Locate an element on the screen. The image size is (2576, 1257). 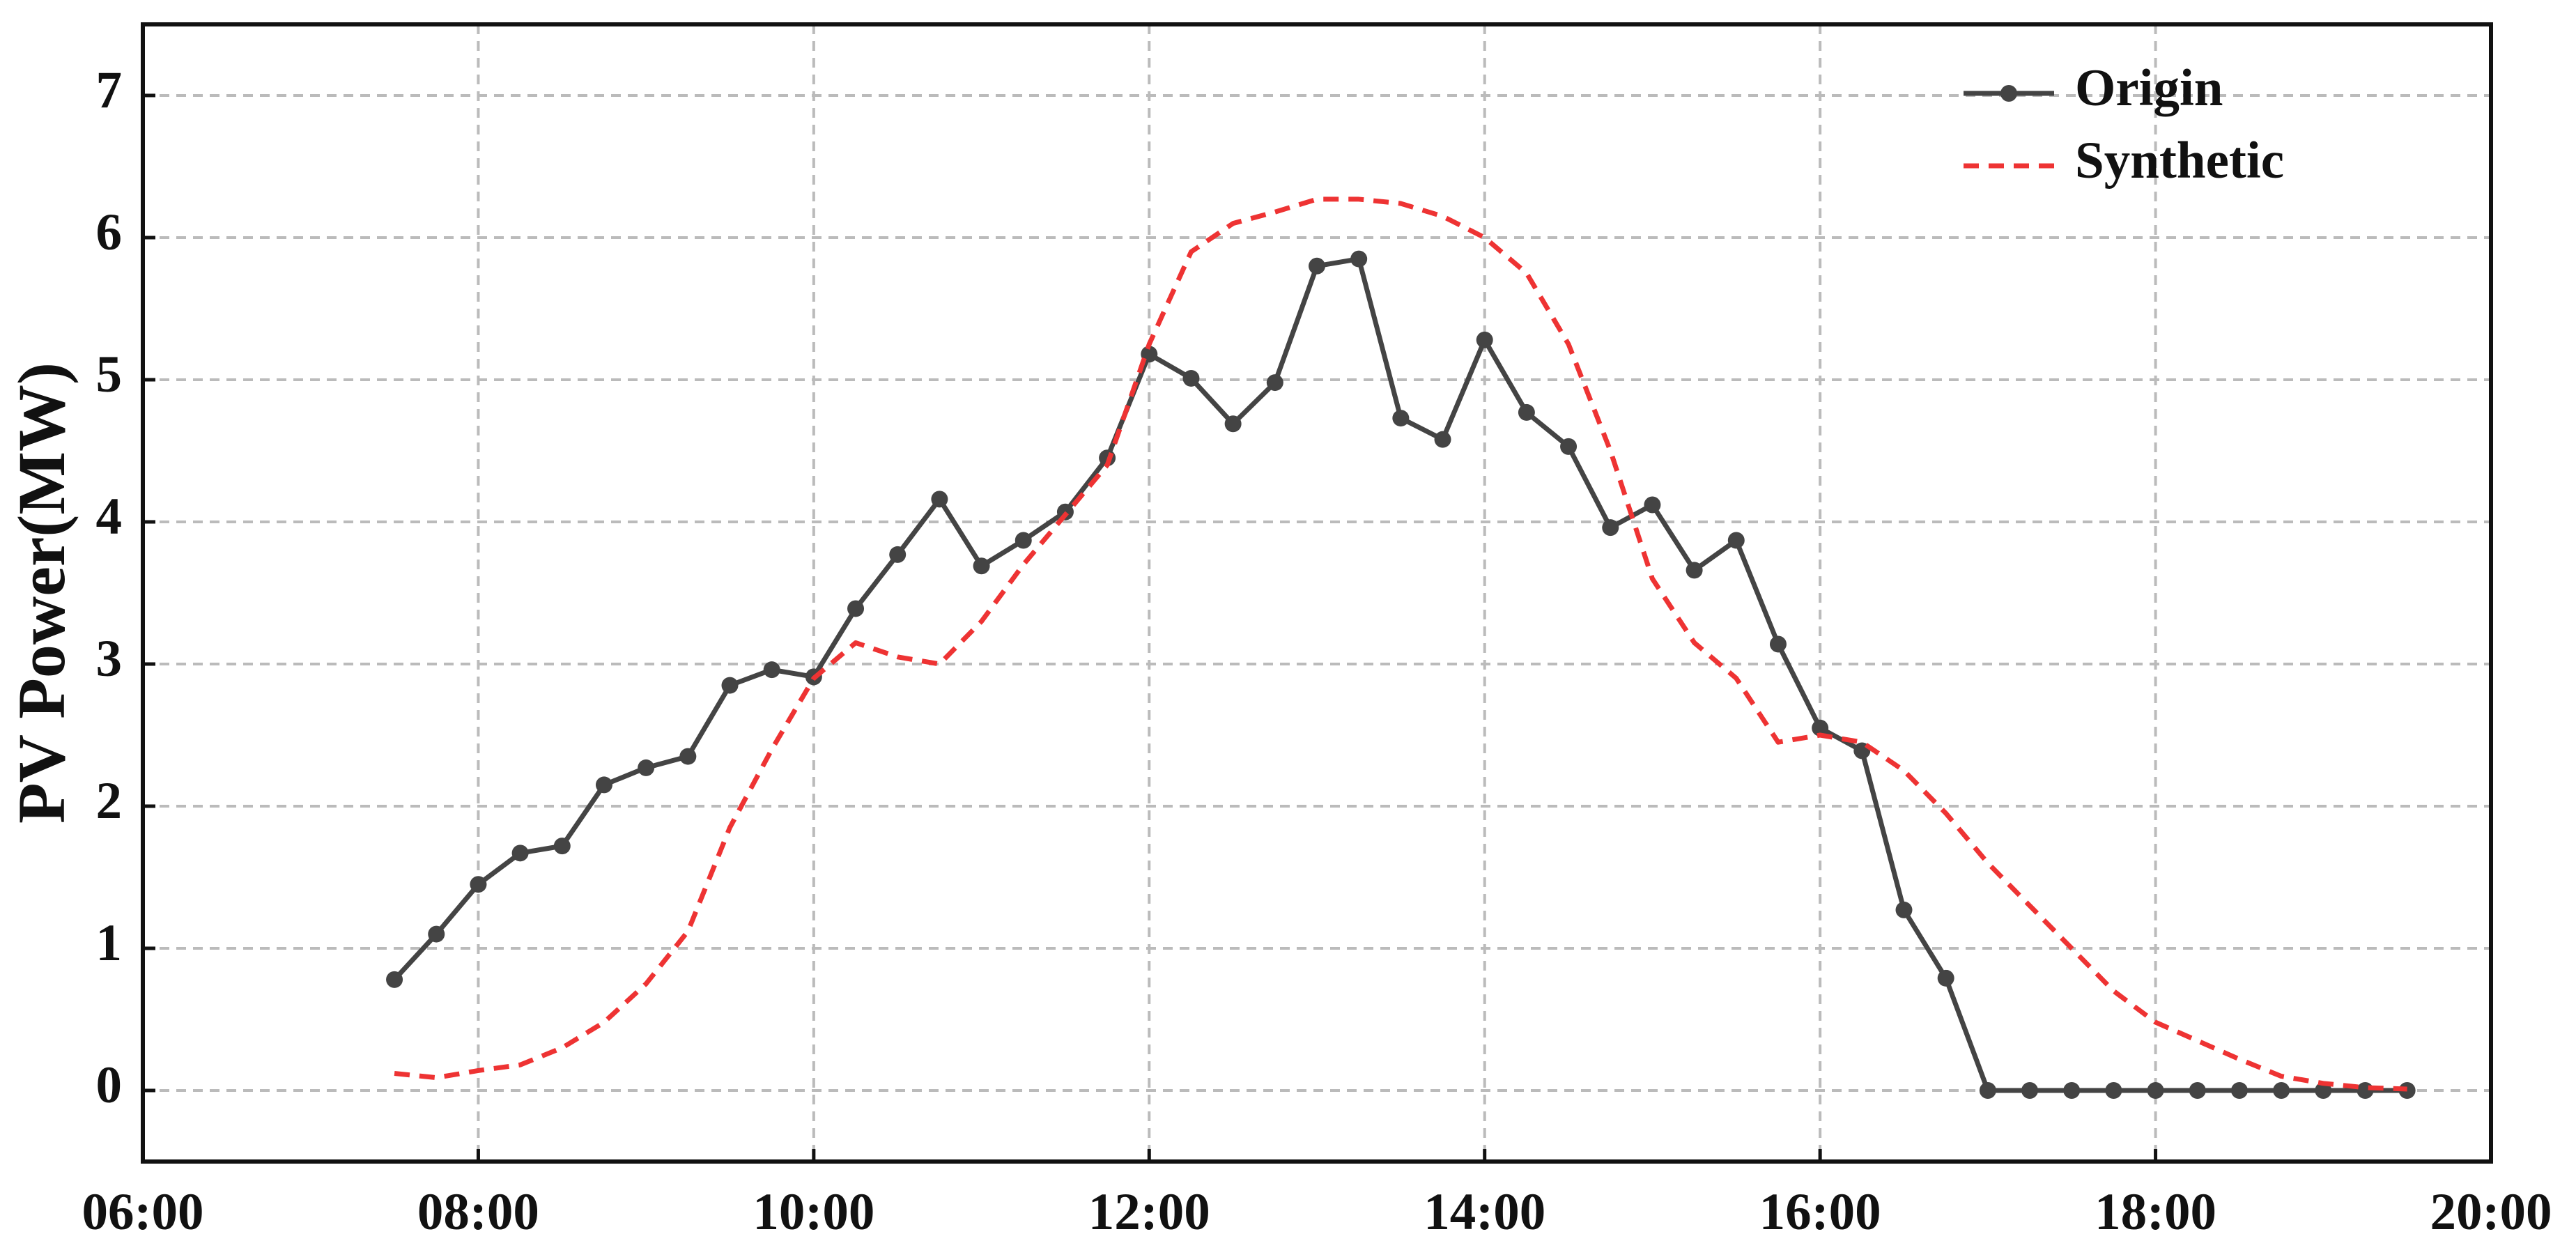
x-tick-label: 18:00 is located at coordinates (2155, 1212).